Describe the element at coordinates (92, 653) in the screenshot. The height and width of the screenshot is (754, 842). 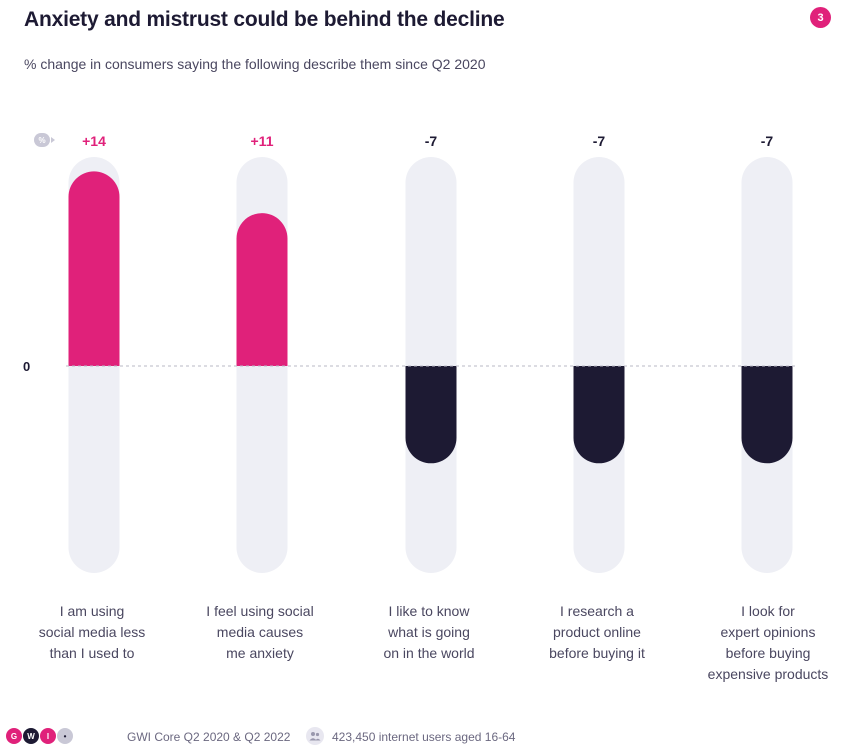
I see `category-label-line: than I used to` at that location.